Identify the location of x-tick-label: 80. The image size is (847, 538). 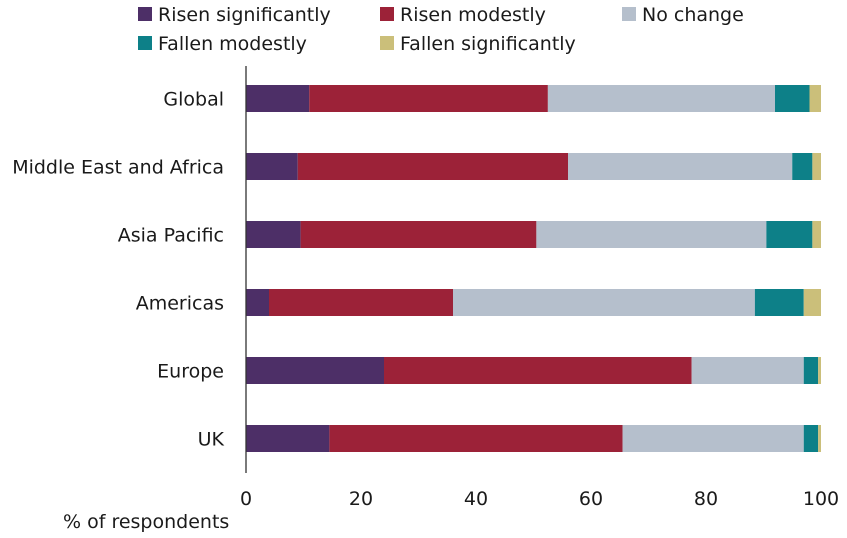
(706, 499).